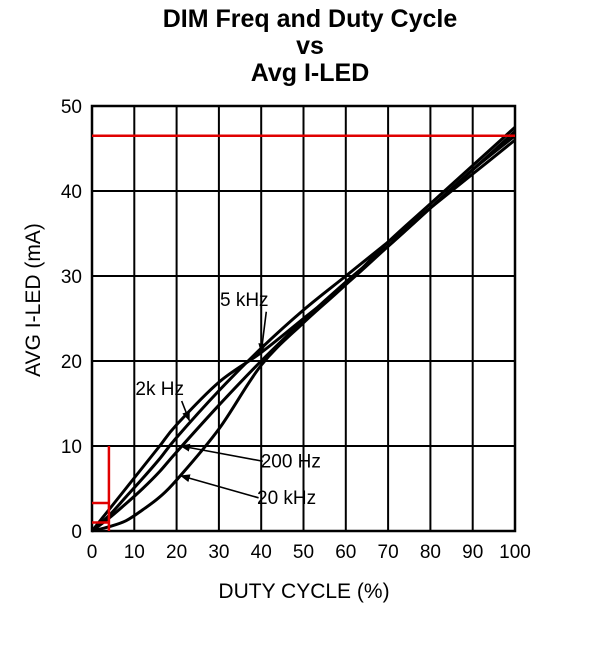 The height and width of the screenshot is (647, 590). What do you see at coordinates (261, 552) in the screenshot?
I see `x-tick-label: 40` at bounding box center [261, 552].